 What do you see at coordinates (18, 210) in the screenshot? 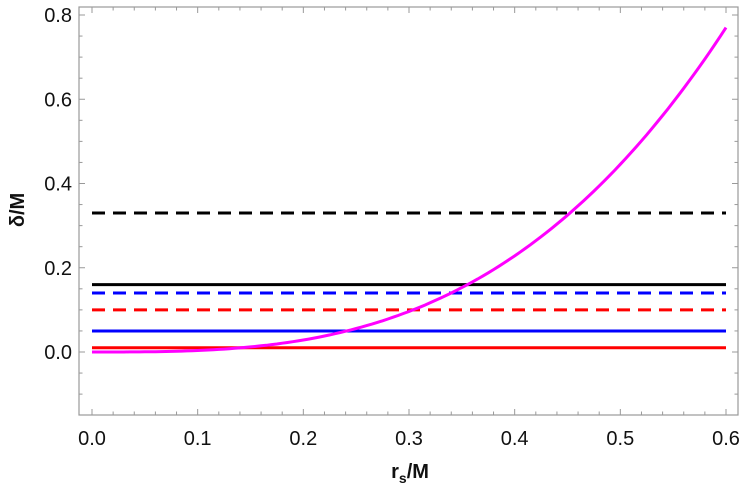
I see `y-axis-label: δ/M` at bounding box center [18, 210].